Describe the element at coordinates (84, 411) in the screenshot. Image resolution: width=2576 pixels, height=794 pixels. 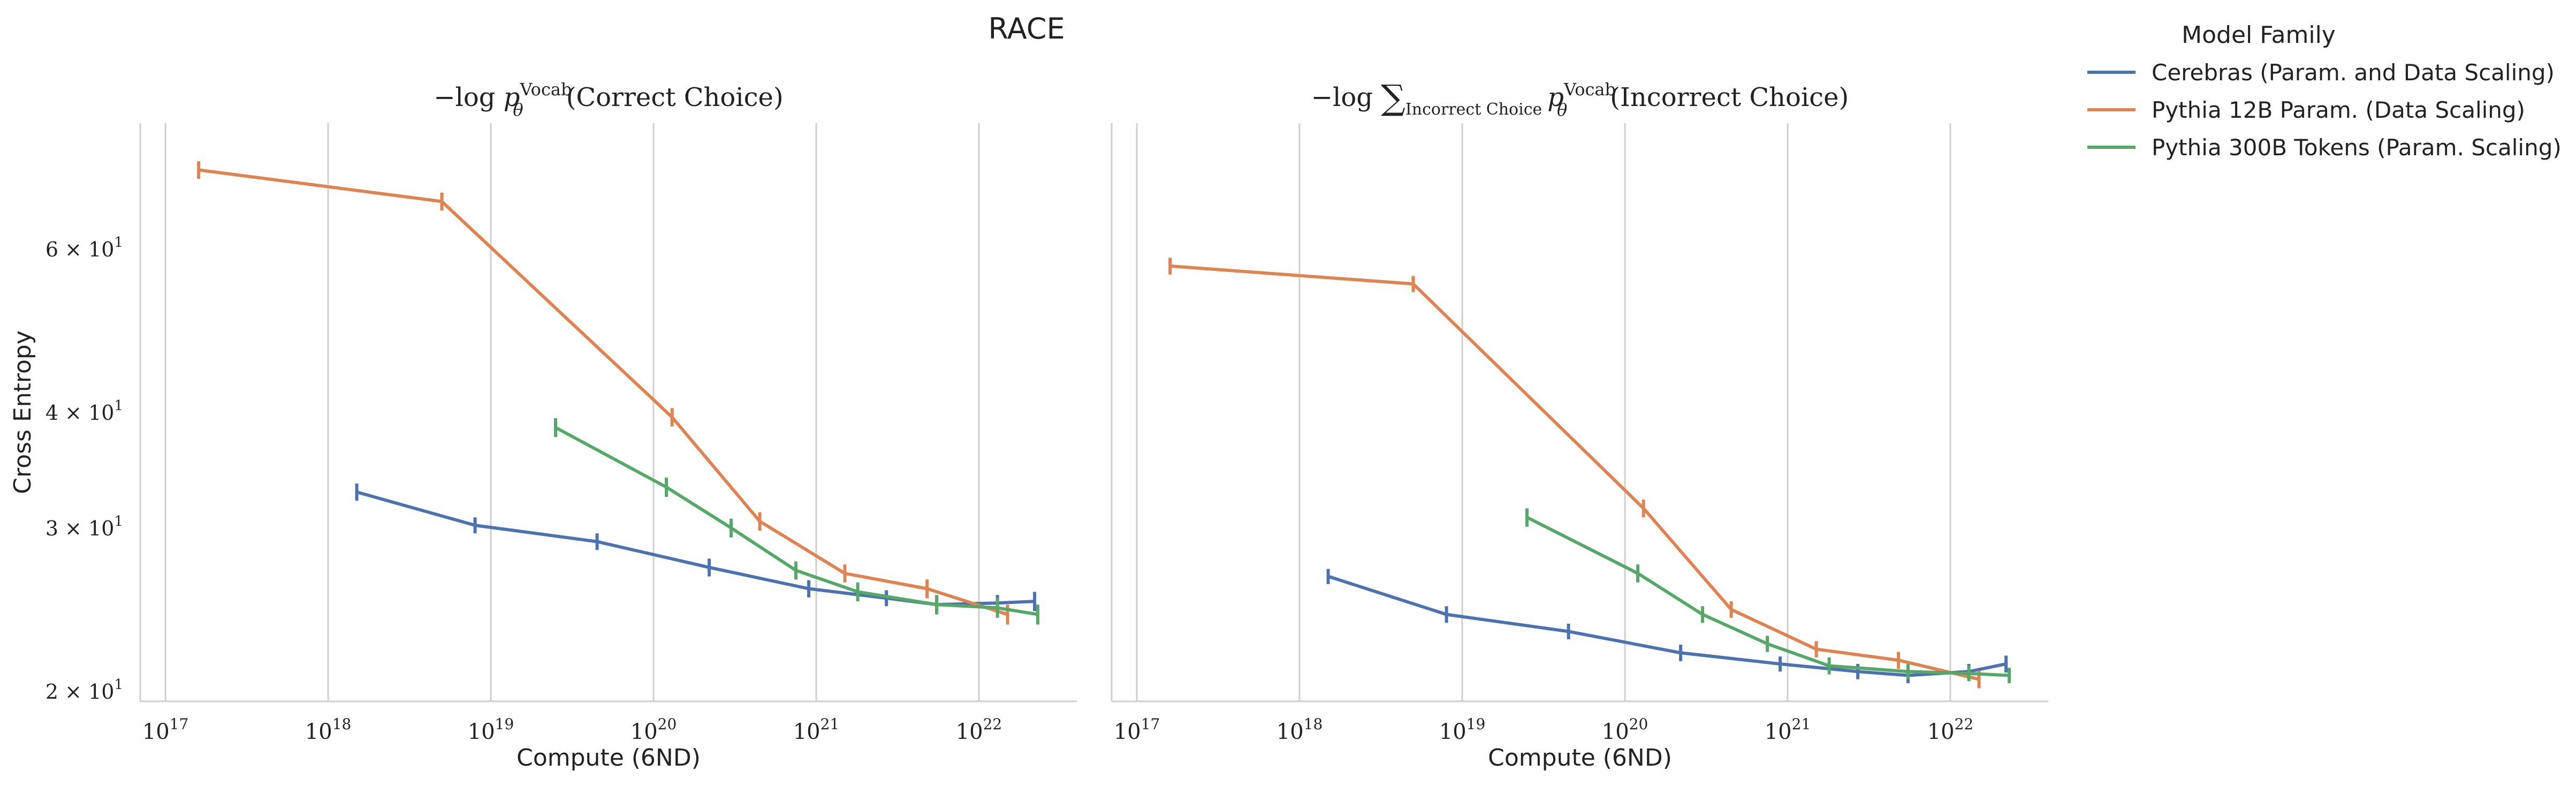
I see `y-tick-label: 4 × 101` at that location.